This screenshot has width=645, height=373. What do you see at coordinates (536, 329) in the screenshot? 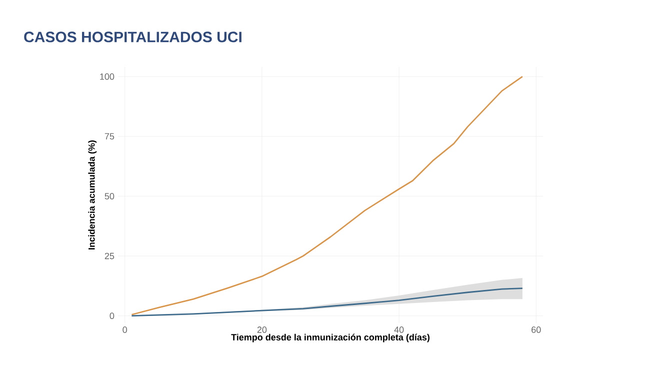
I see `x-tick-label: 60` at bounding box center [536, 329].